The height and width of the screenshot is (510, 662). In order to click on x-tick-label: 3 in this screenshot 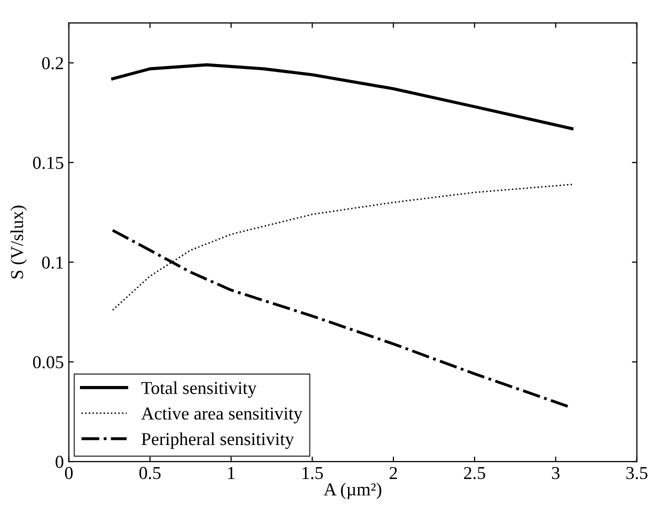, I will do `click(556, 473)`.